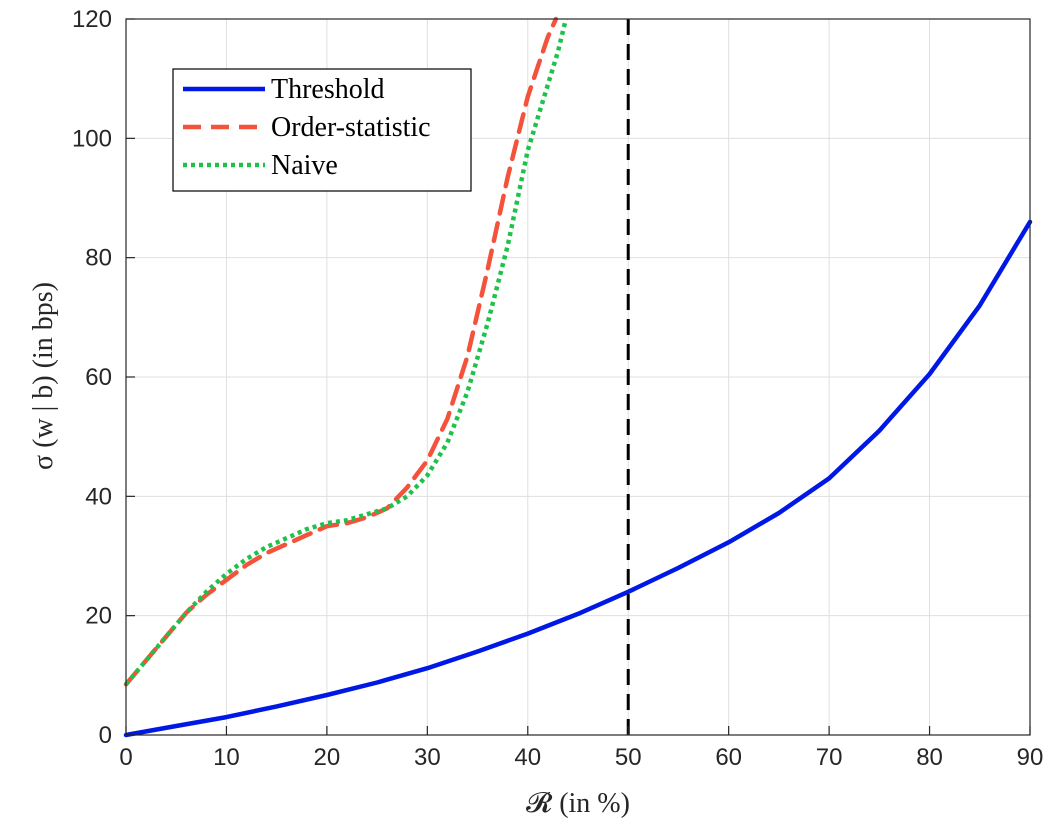 This screenshot has height=821, width=1048. What do you see at coordinates (929, 757) in the screenshot?
I see `x-tick-label: 80` at bounding box center [929, 757].